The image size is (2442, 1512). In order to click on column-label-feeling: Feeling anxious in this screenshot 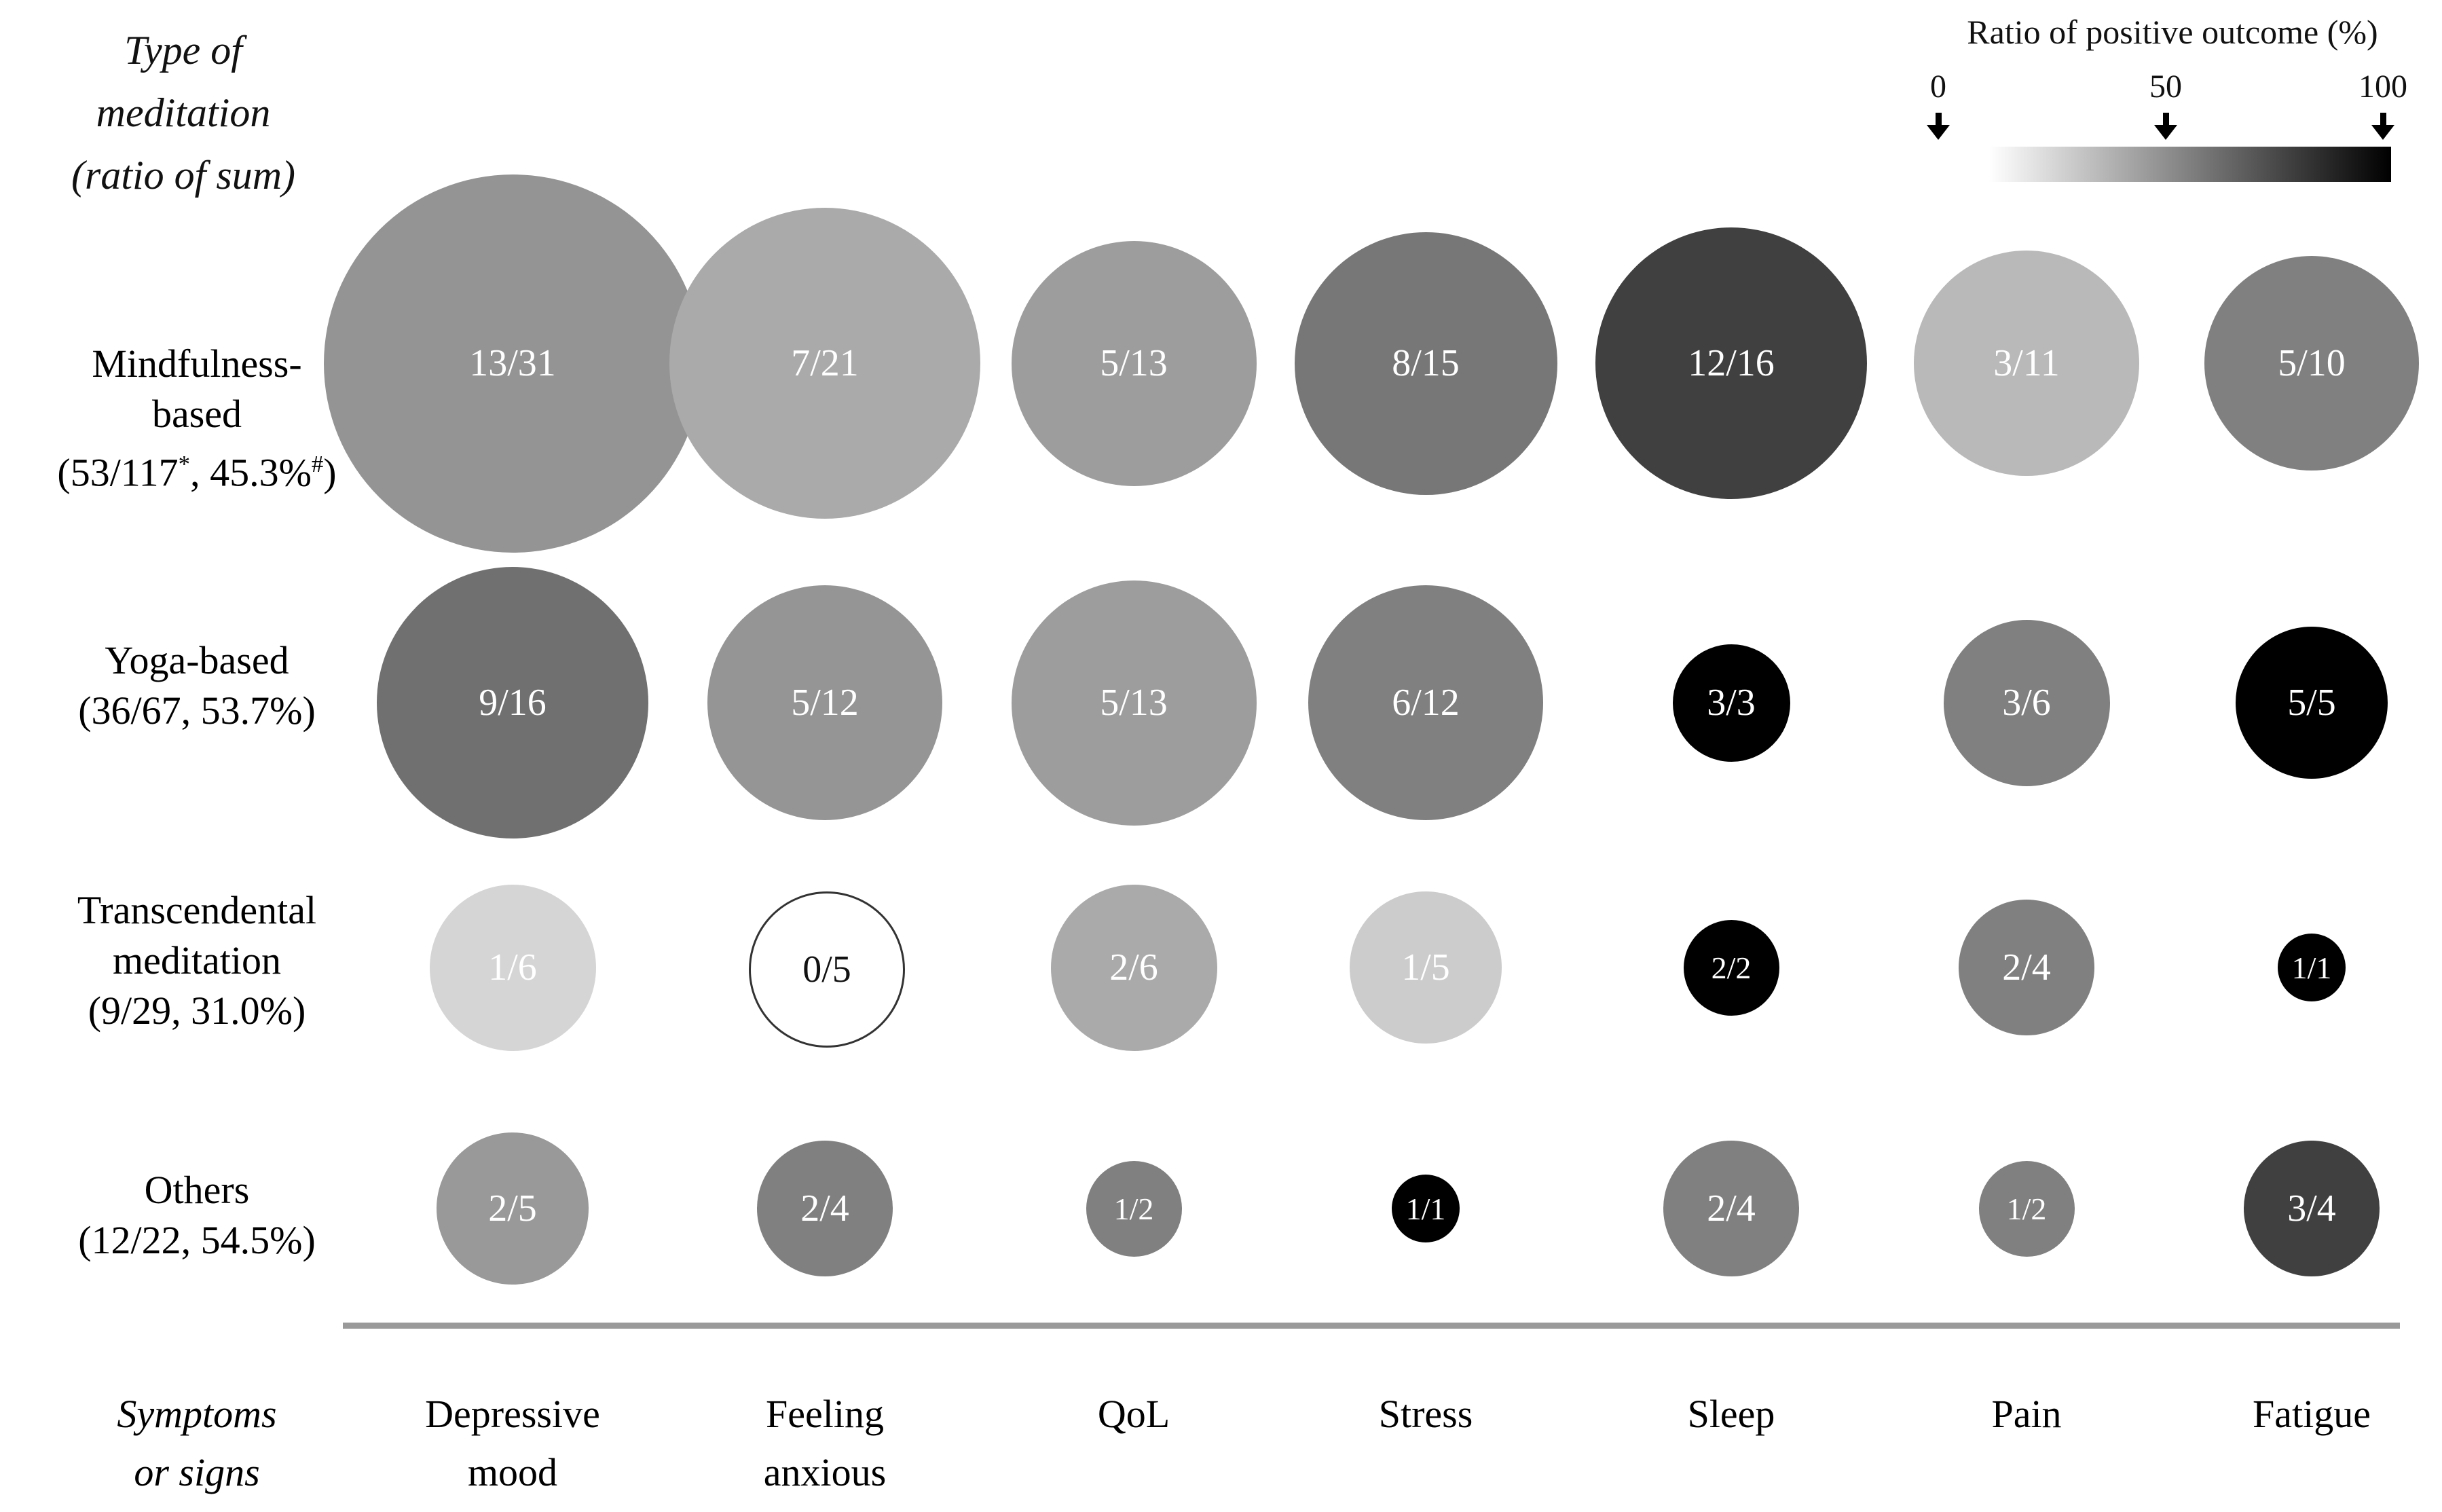, I will do `click(825, 1444)`.